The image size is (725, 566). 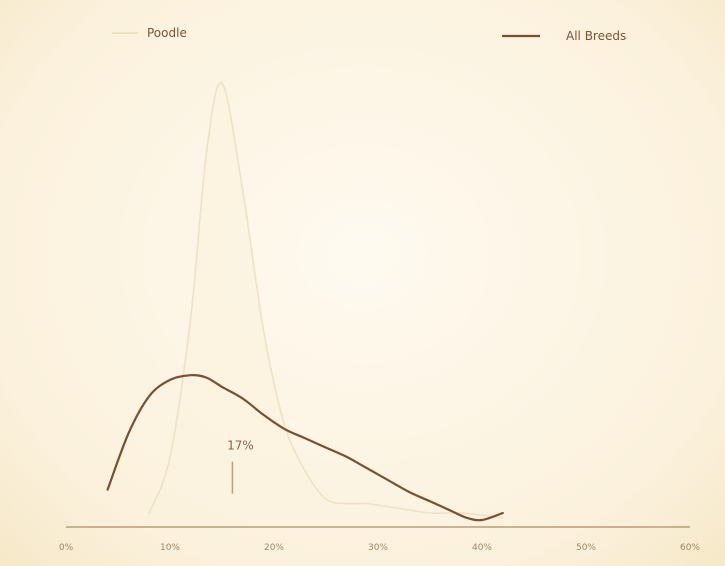 What do you see at coordinates (66, 548) in the screenshot?
I see `x-tick-label: 0%` at bounding box center [66, 548].